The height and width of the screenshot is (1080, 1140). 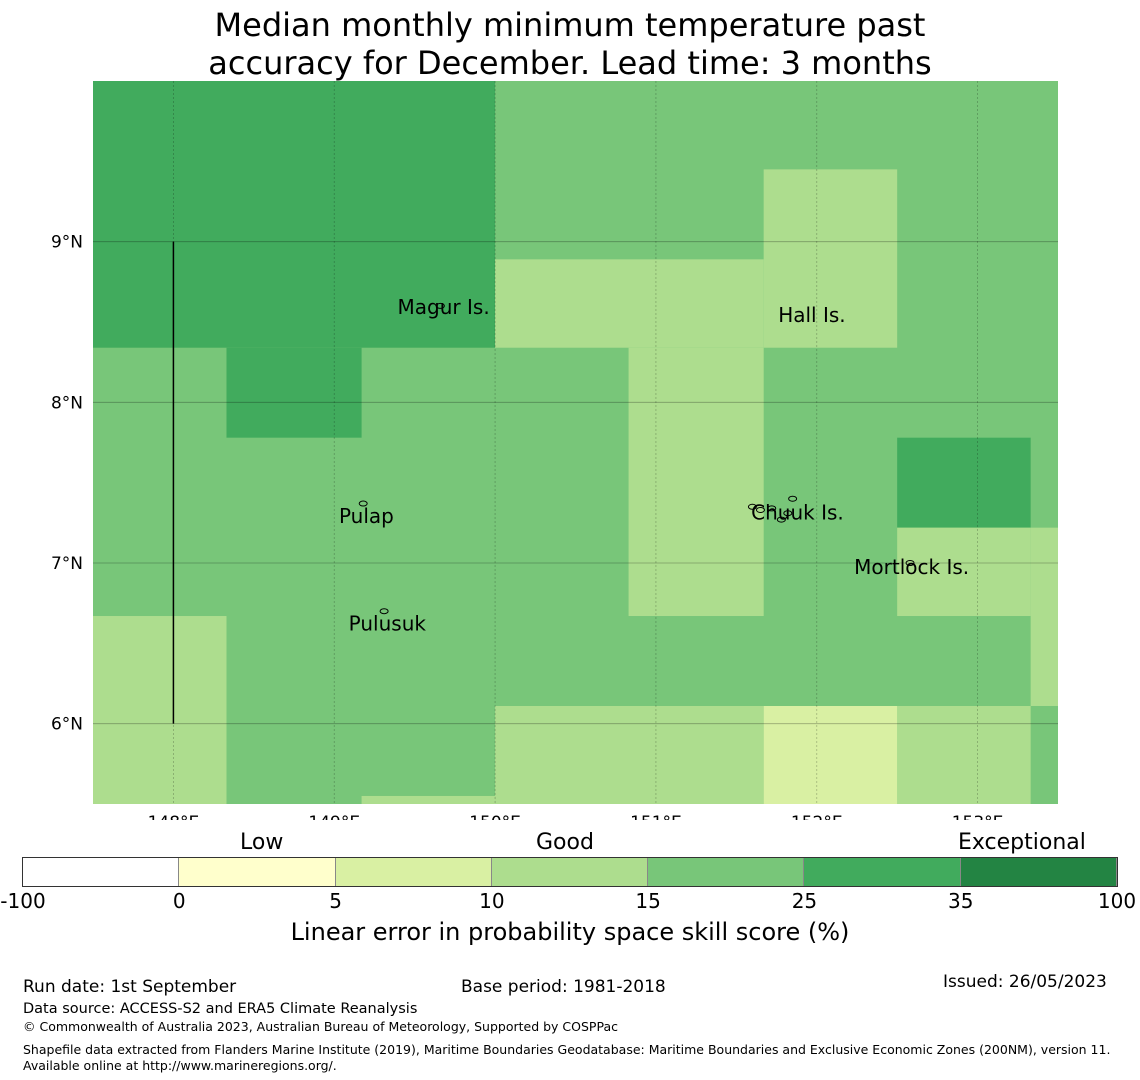 What do you see at coordinates (492, 901) in the screenshot?
I see `colorbar-tick-label: 10` at bounding box center [492, 901].